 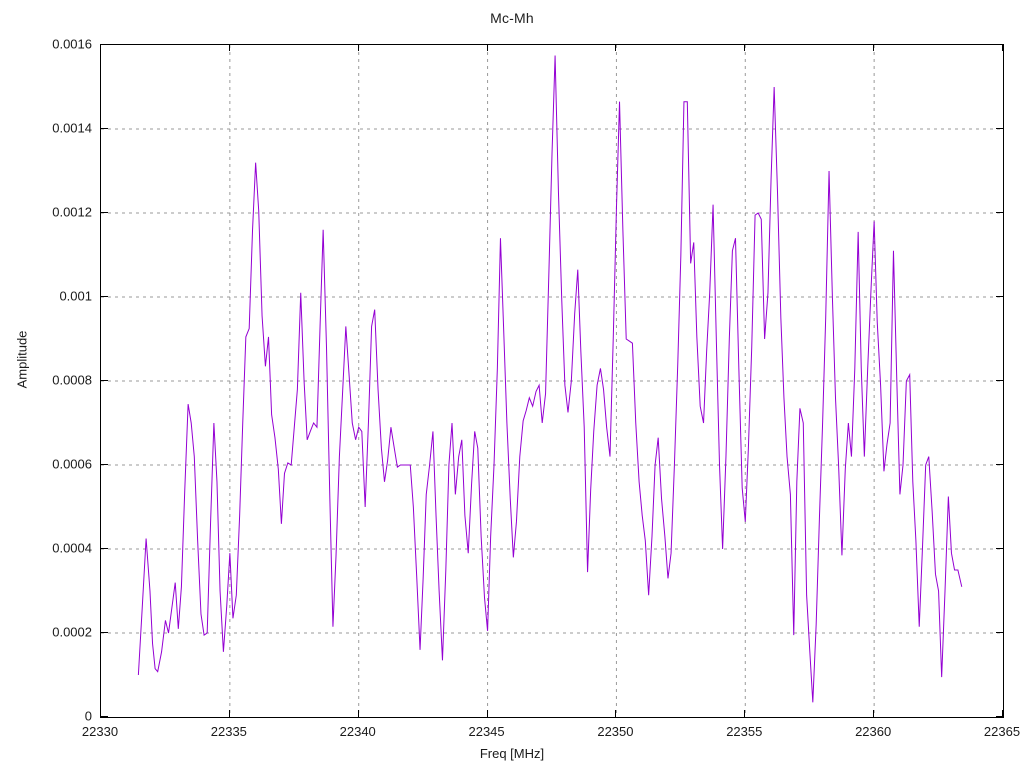 What do you see at coordinates (512, 18) in the screenshot?
I see `chart-title: Mc-Mh` at bounding box center [512, 18].